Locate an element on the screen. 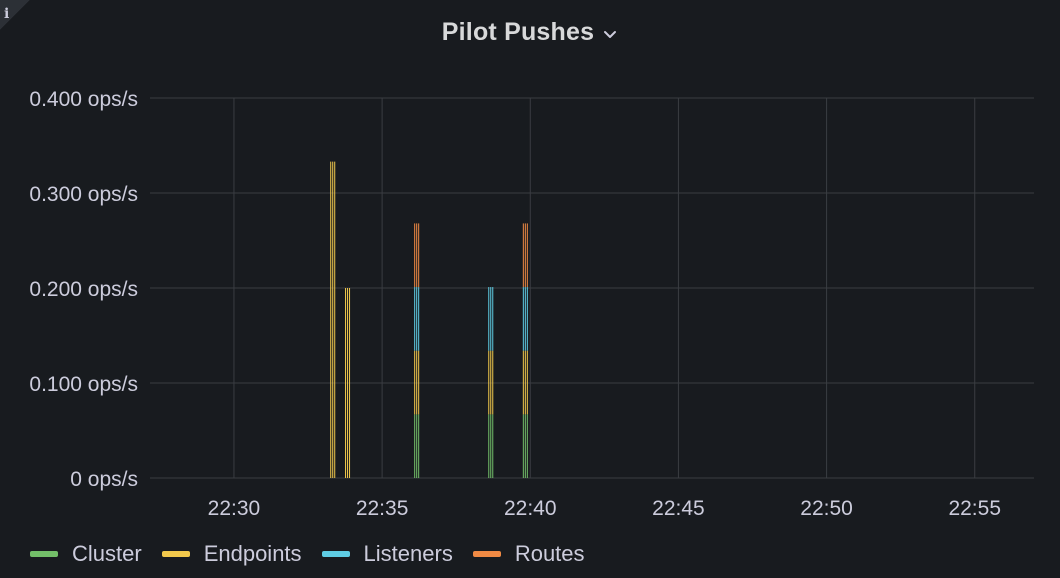  panel-title: Pilot Pushes is located at coordinates (518, 31).